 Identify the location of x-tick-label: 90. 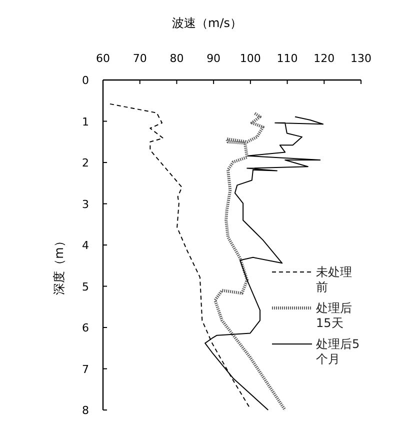
(213, 58).